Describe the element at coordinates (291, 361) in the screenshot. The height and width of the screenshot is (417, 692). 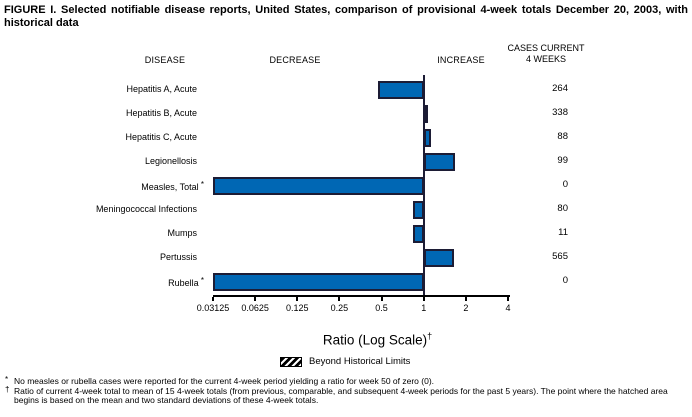
I see `hatched-swatch-icon` at that location.